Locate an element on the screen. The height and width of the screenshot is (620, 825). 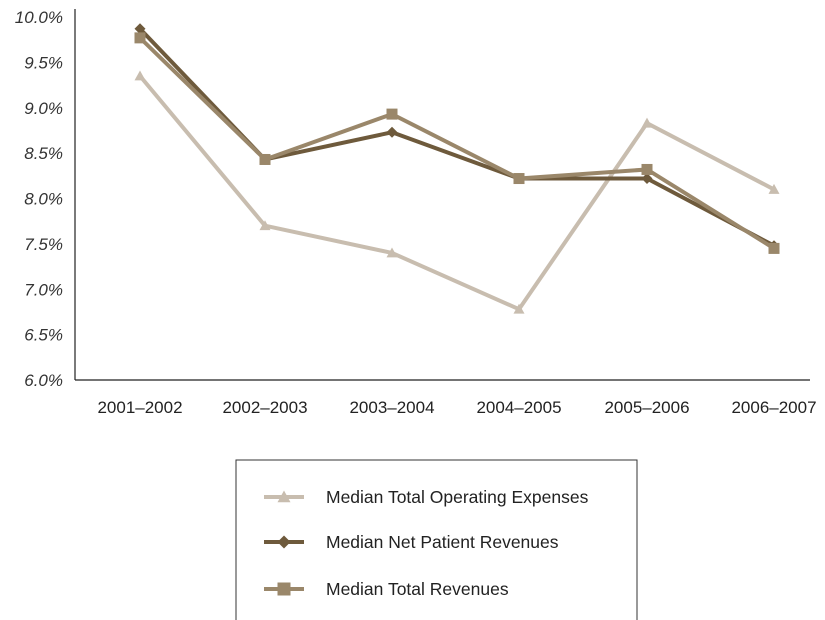
legend-item: Median Total Operating Expenses is located at coordinates (426, 497).